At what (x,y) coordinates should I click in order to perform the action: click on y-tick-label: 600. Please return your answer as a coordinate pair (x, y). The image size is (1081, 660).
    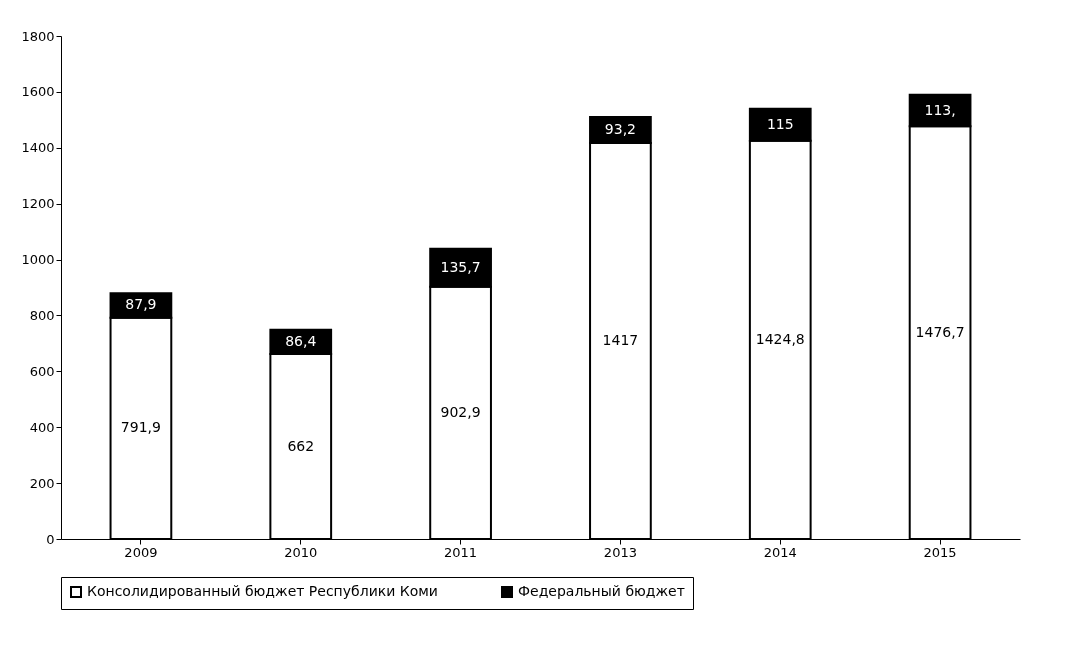
    Looking at the image, I should click on (42, 371).